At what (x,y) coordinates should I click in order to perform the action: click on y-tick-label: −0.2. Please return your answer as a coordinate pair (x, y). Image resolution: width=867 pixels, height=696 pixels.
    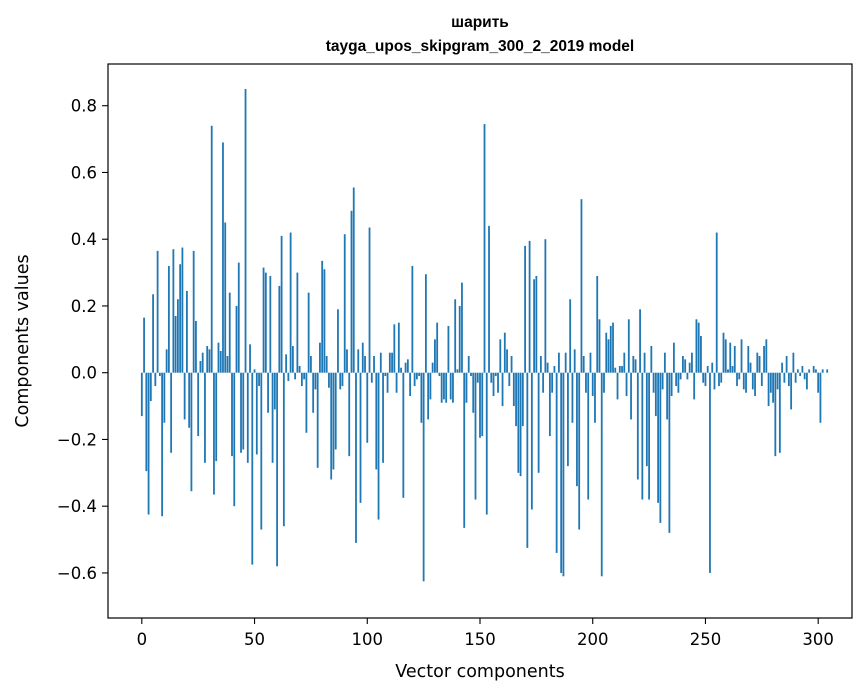
    Looking at the image, I should click on (77, 439).